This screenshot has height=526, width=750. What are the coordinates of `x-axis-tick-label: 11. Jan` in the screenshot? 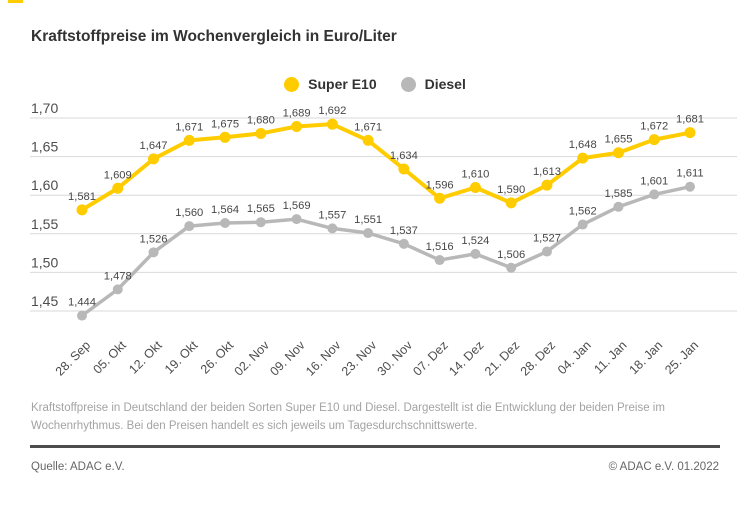 It's located at (610, 357).